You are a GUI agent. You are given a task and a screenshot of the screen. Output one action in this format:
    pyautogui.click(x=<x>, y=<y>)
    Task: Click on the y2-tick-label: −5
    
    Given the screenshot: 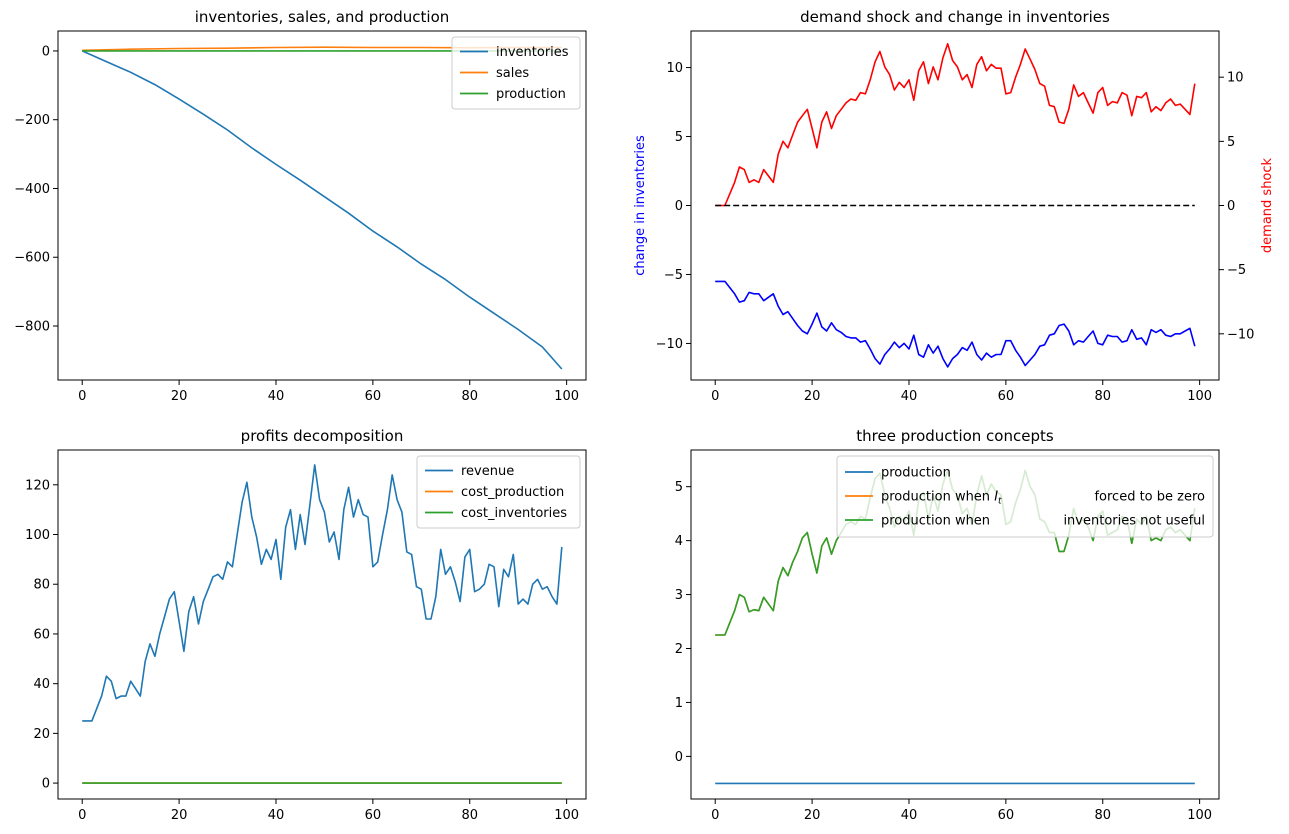 What is the action you would take?
    pyautogui.click(x=1236, y=270)
    